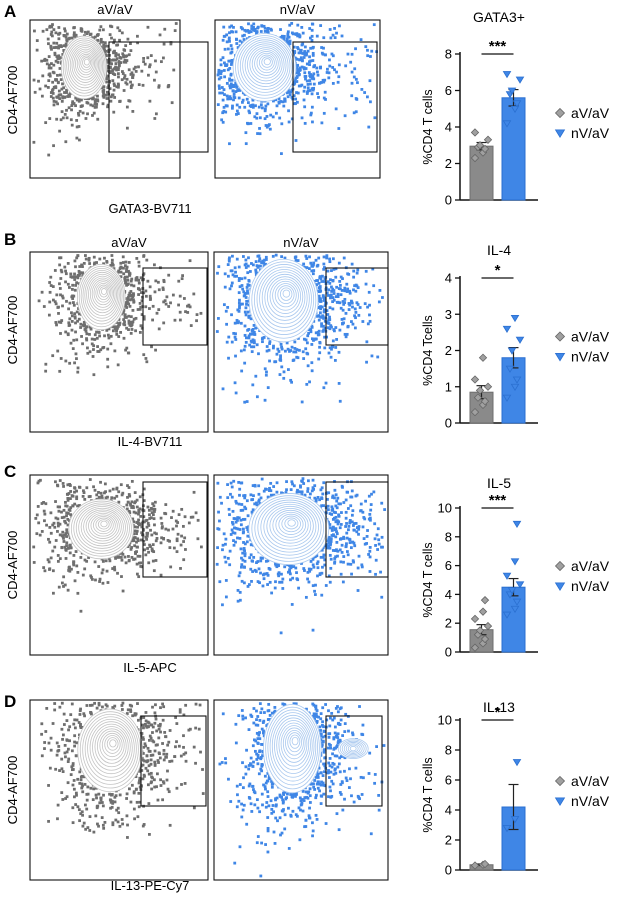 The height and width of the screenshot is (900, 624). I want to click on significance-label: *, so click(498, 270).